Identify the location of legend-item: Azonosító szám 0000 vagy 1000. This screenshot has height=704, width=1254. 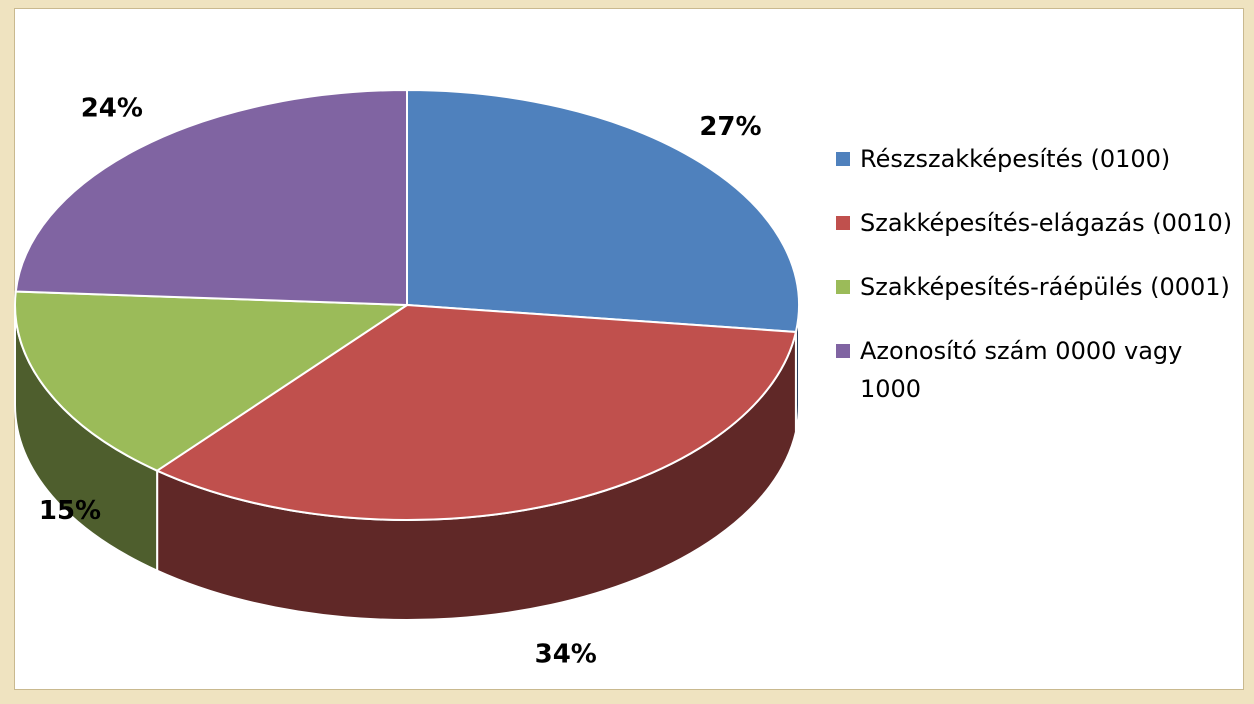
(1036, 370).